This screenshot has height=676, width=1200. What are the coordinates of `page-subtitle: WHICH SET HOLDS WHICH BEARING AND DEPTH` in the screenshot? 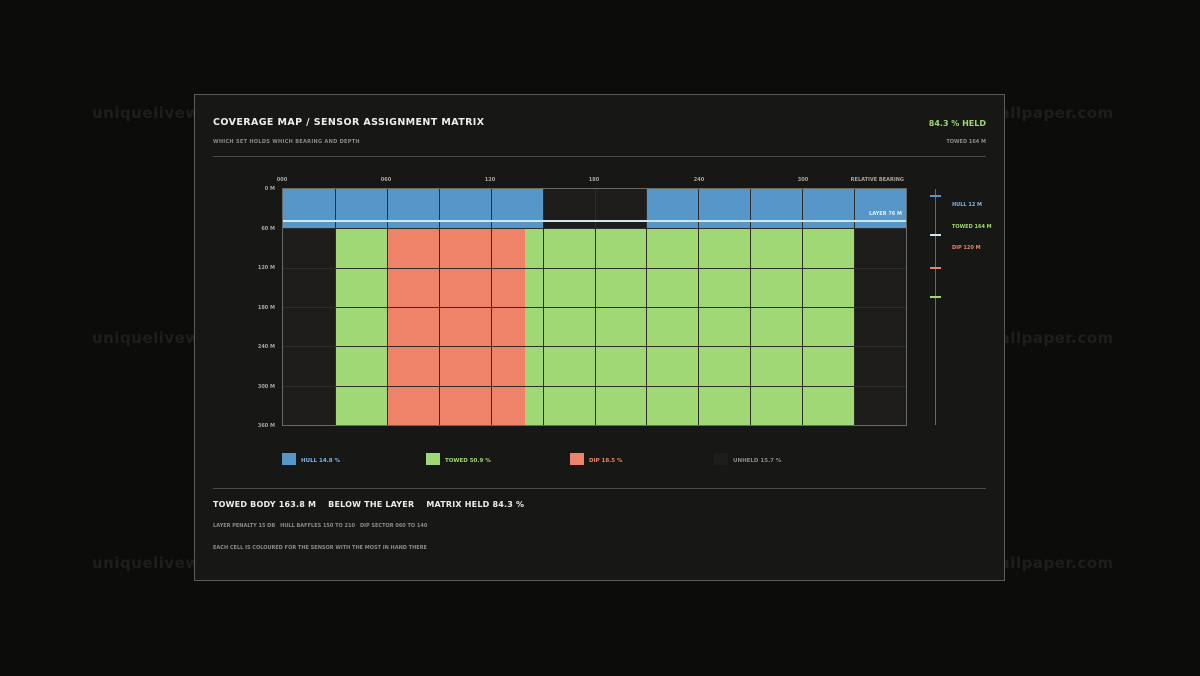 It's located at (286, 142).